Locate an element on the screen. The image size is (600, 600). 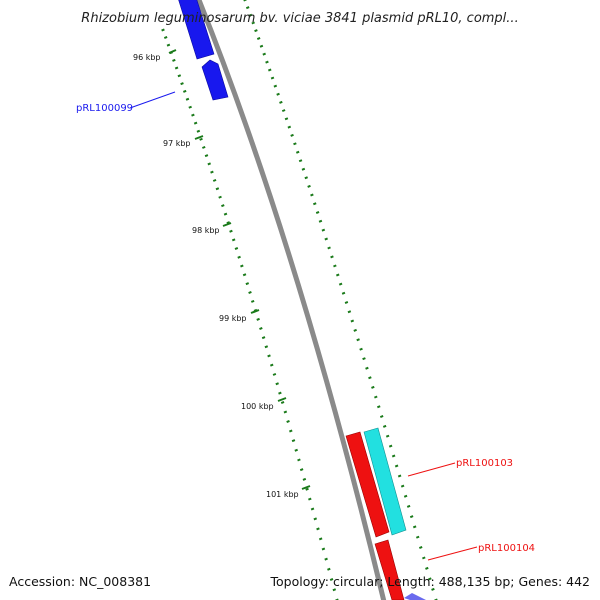
gene-pRL100104: pRL100104 is located at coordinates (454, 569).